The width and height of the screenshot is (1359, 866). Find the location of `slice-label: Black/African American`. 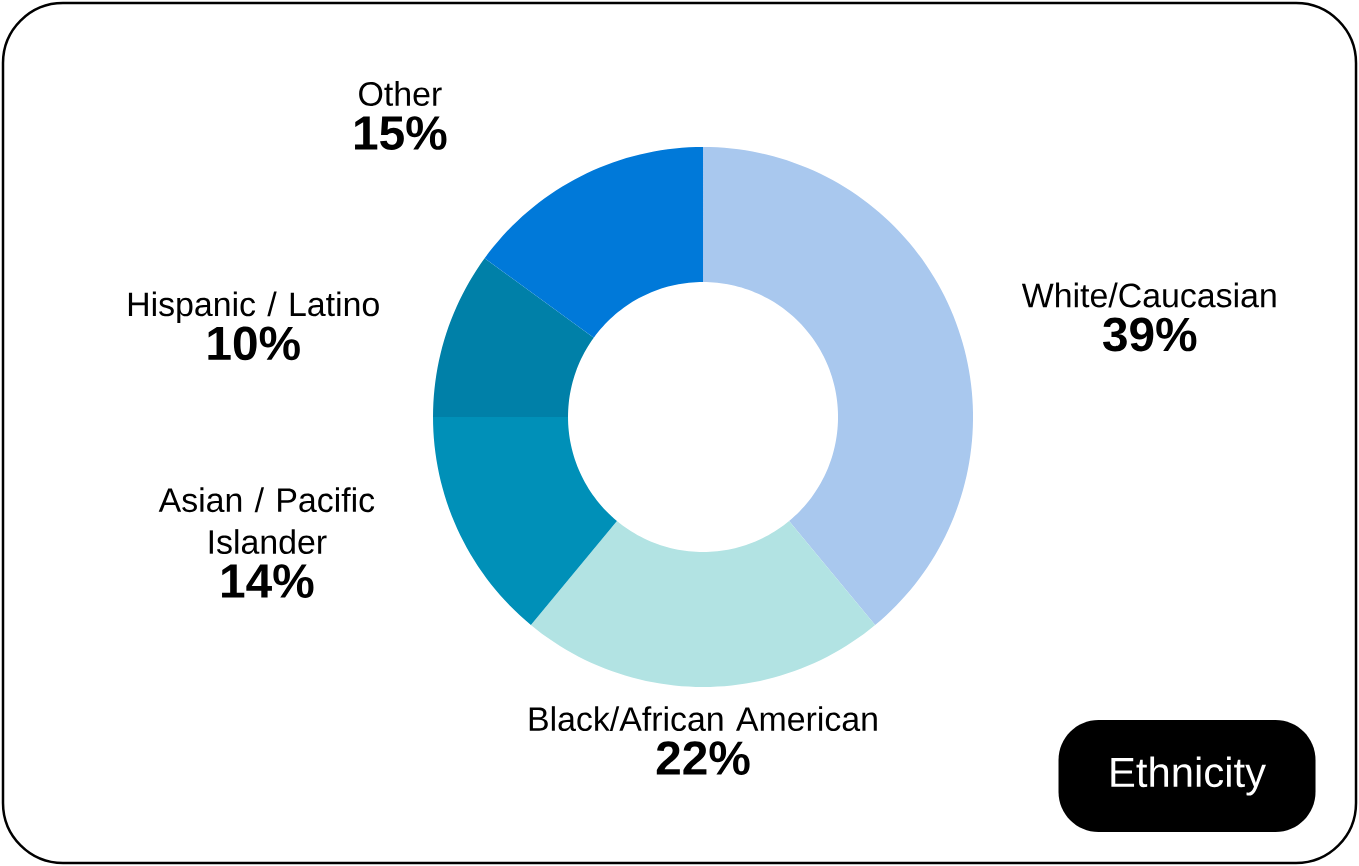

slice-label: Black/African American is located at coordinates (703, 719).